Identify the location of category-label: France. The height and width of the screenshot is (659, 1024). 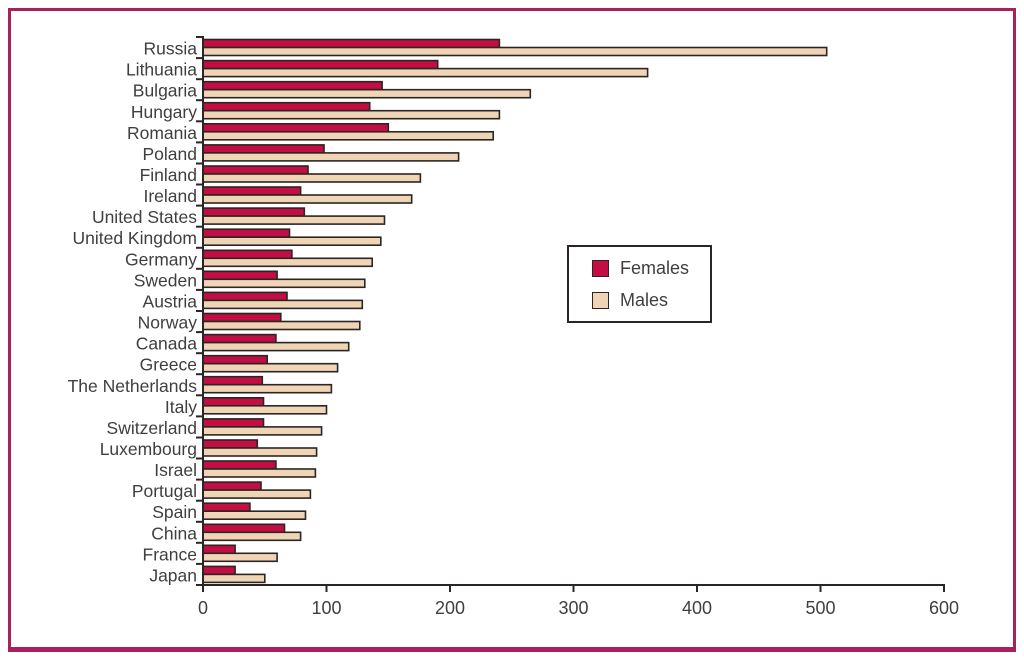
(170, 554).